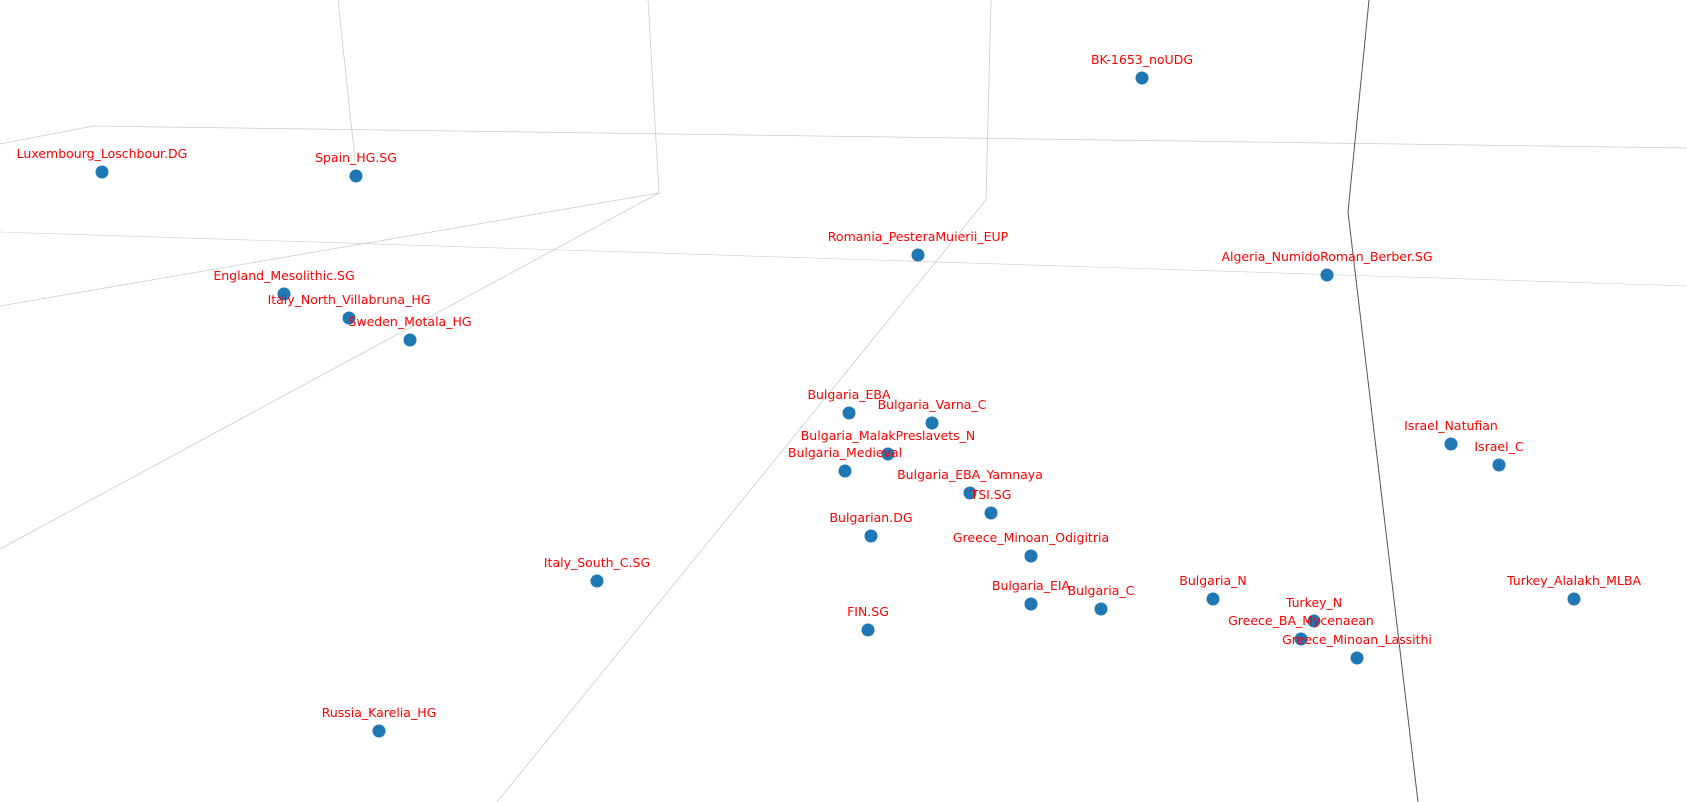 This screenshot has height=802, width=1687. I want to click on data-point-group: TSI.SG, so click(991, 503).